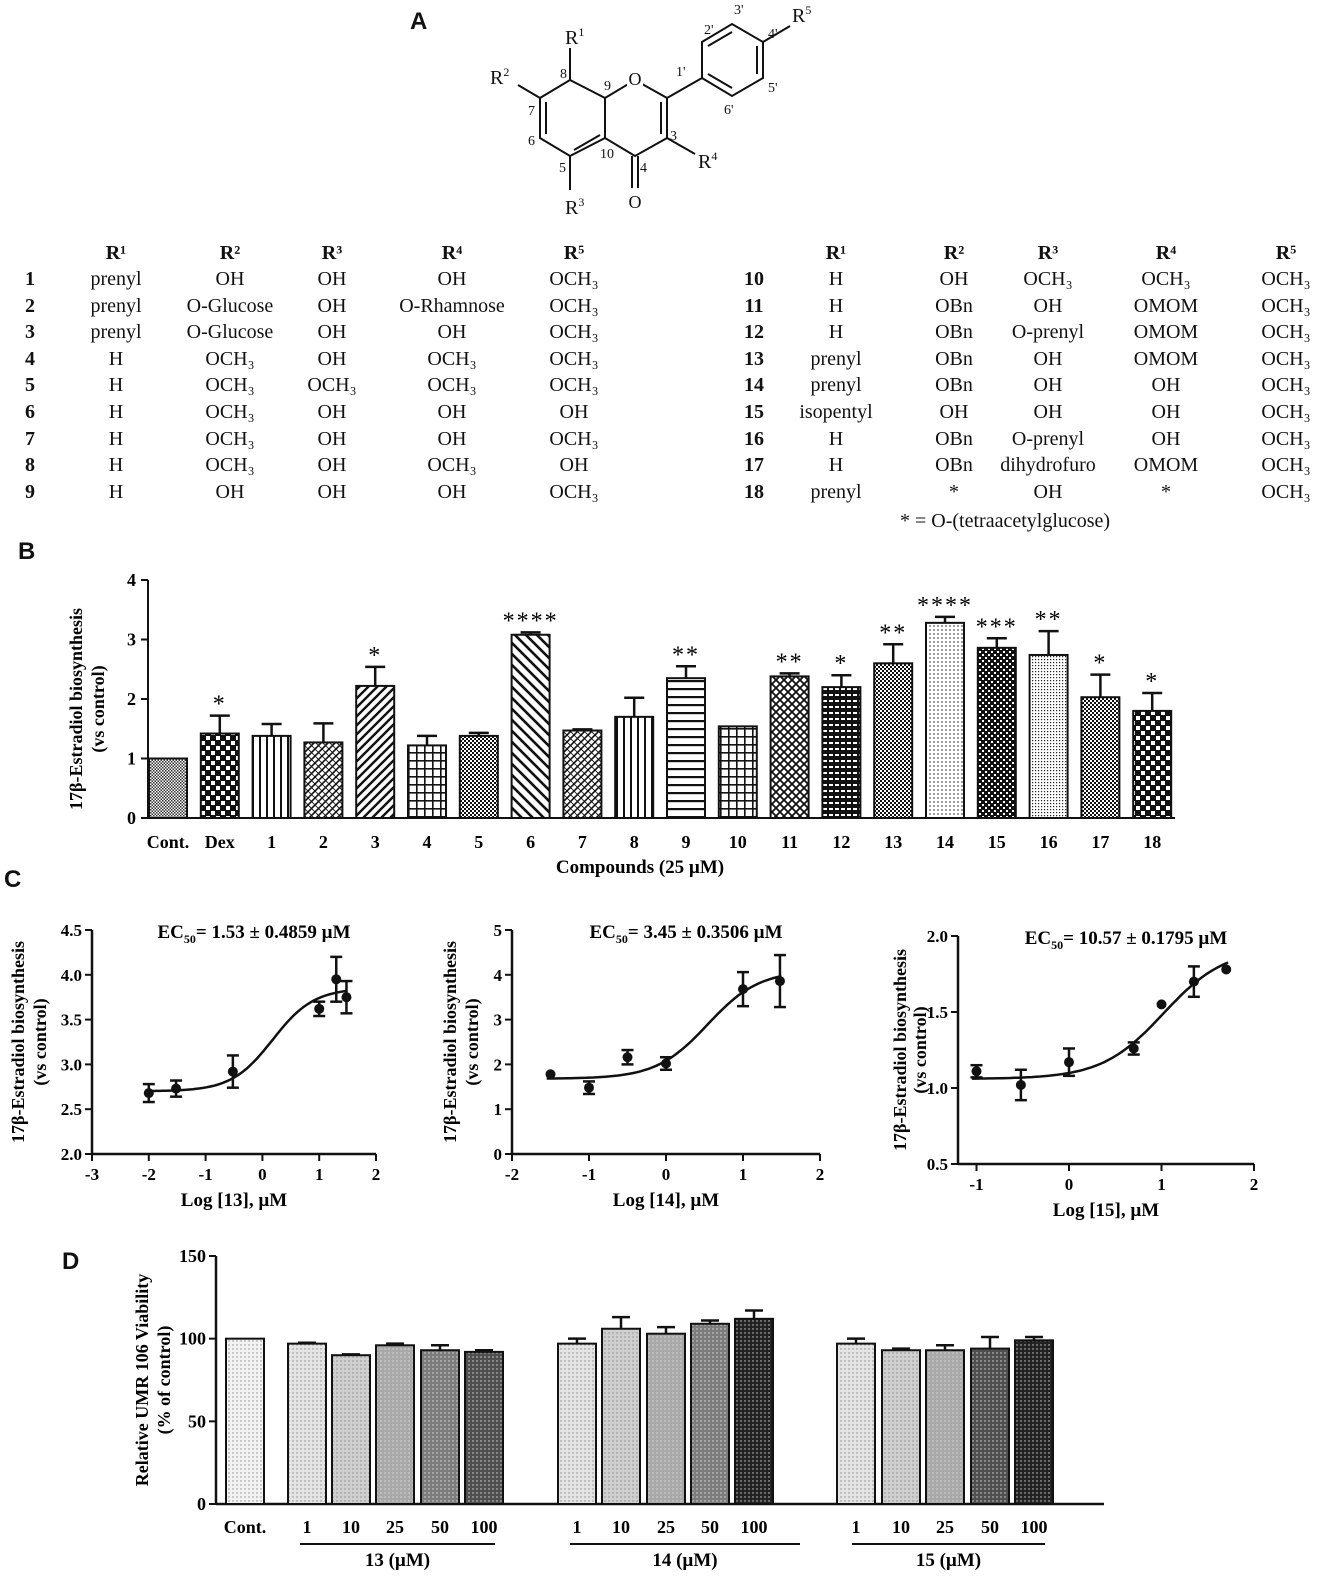 This screenshot has width=1336, height=1589. Describe the element at coordinates (13, 879) in the screenshot. I see `panel-label-c: C` at that location.